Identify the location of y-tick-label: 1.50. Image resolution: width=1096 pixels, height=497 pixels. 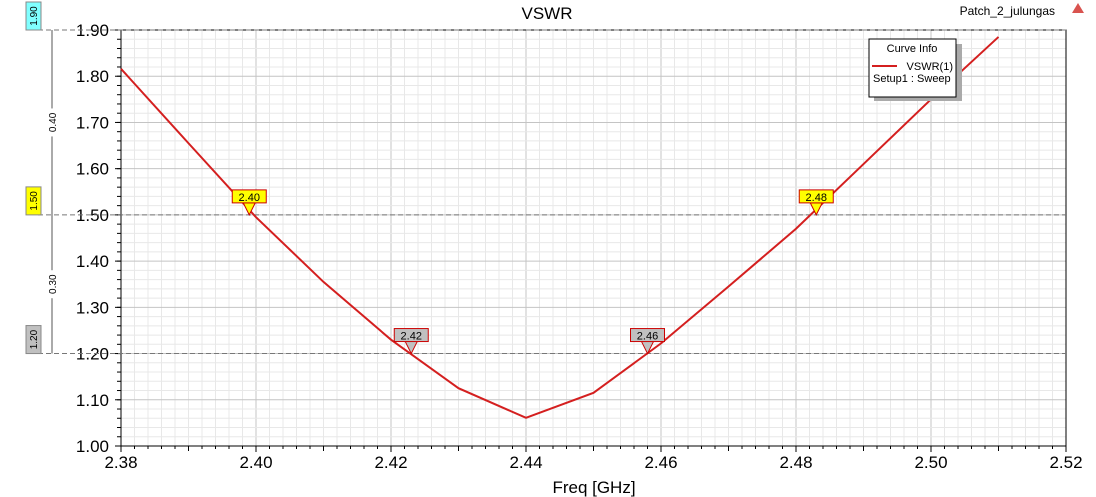
(92, 215).